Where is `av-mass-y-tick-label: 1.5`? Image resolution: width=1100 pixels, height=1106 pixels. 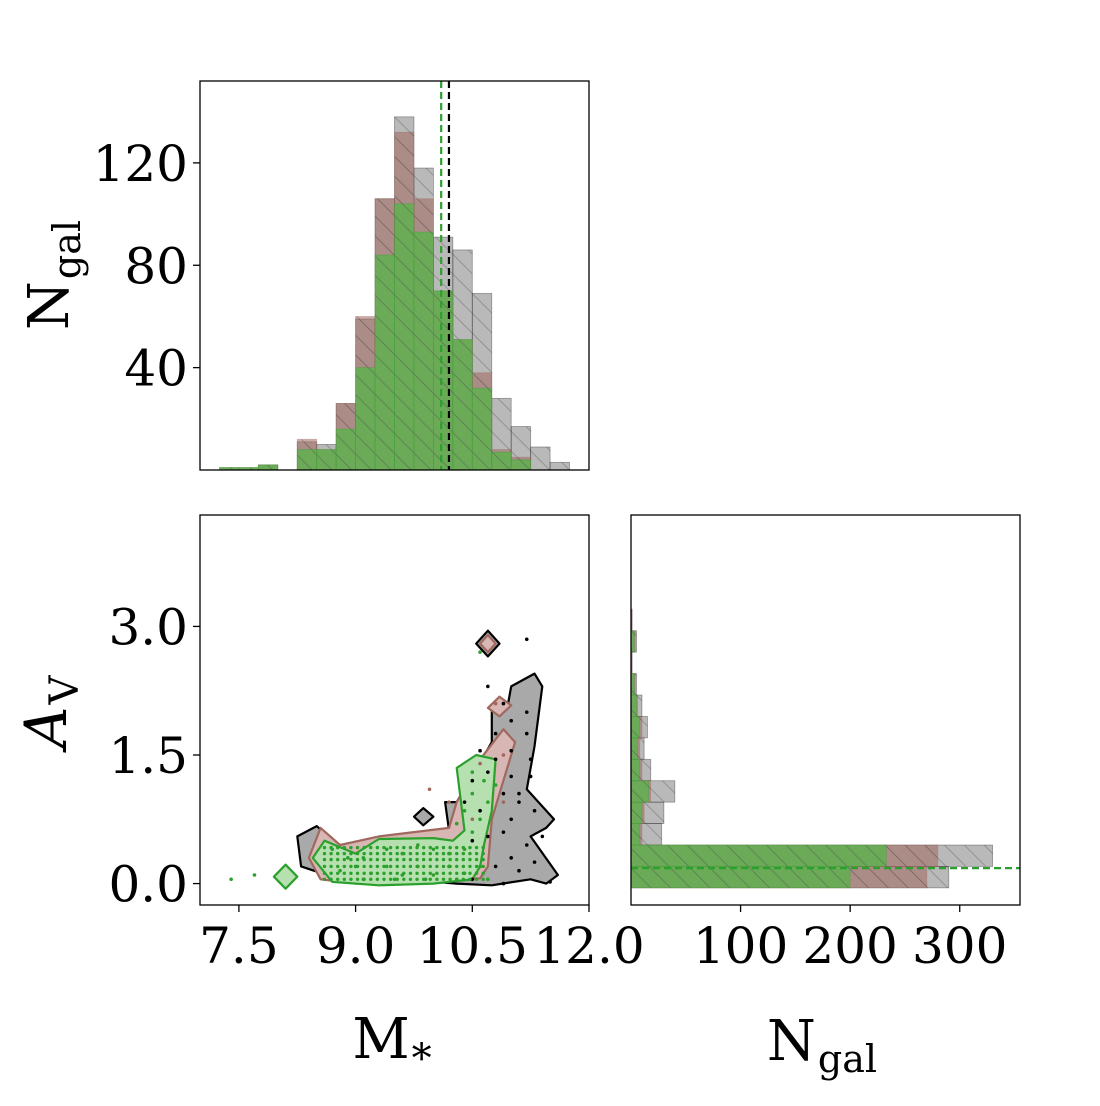
av-mass-y-tick-label: 1.5 is located at coordinates (148, 756).